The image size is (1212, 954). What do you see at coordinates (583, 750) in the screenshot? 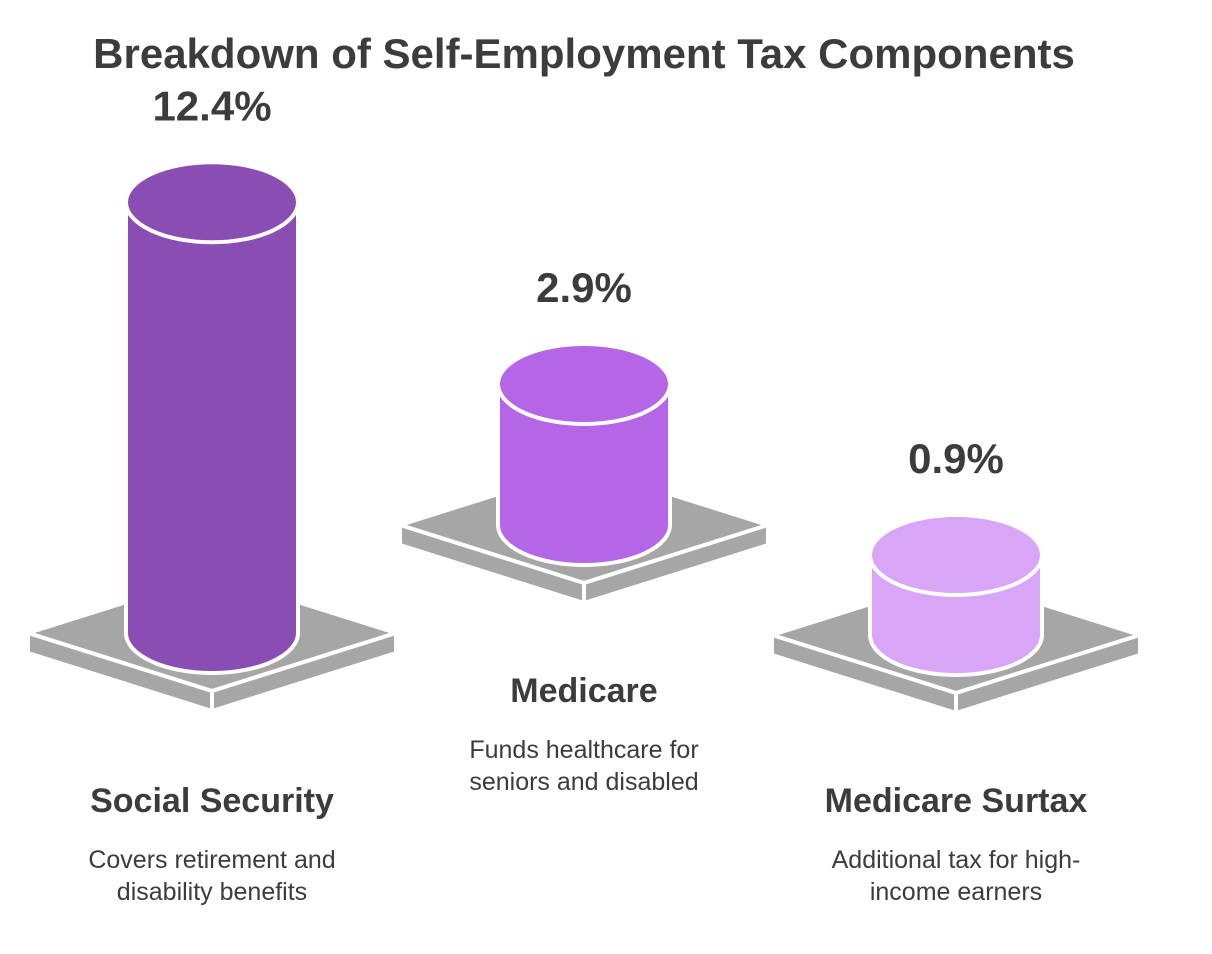
I see `description-line: Funds healthcare for` at bounding box center [583, 750].